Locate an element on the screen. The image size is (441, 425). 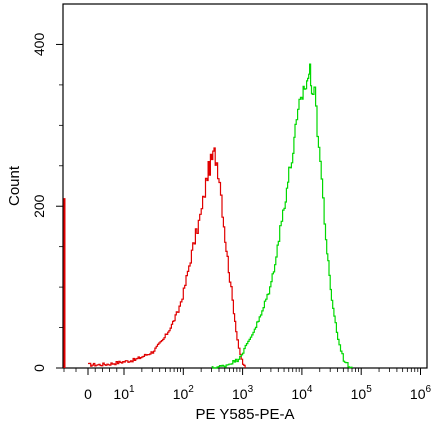
x-tick-label: 10⁶ is located at coordinates (421, 393).